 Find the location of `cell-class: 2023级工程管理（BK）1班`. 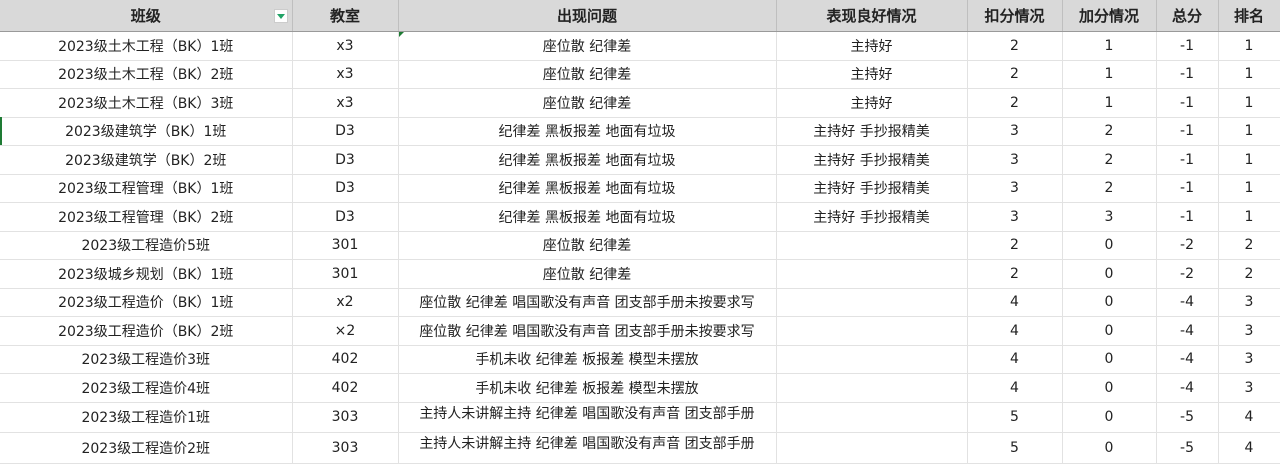

cell-class: 2023级工程管理（BK）1班 is located at coordinates (146, 188).